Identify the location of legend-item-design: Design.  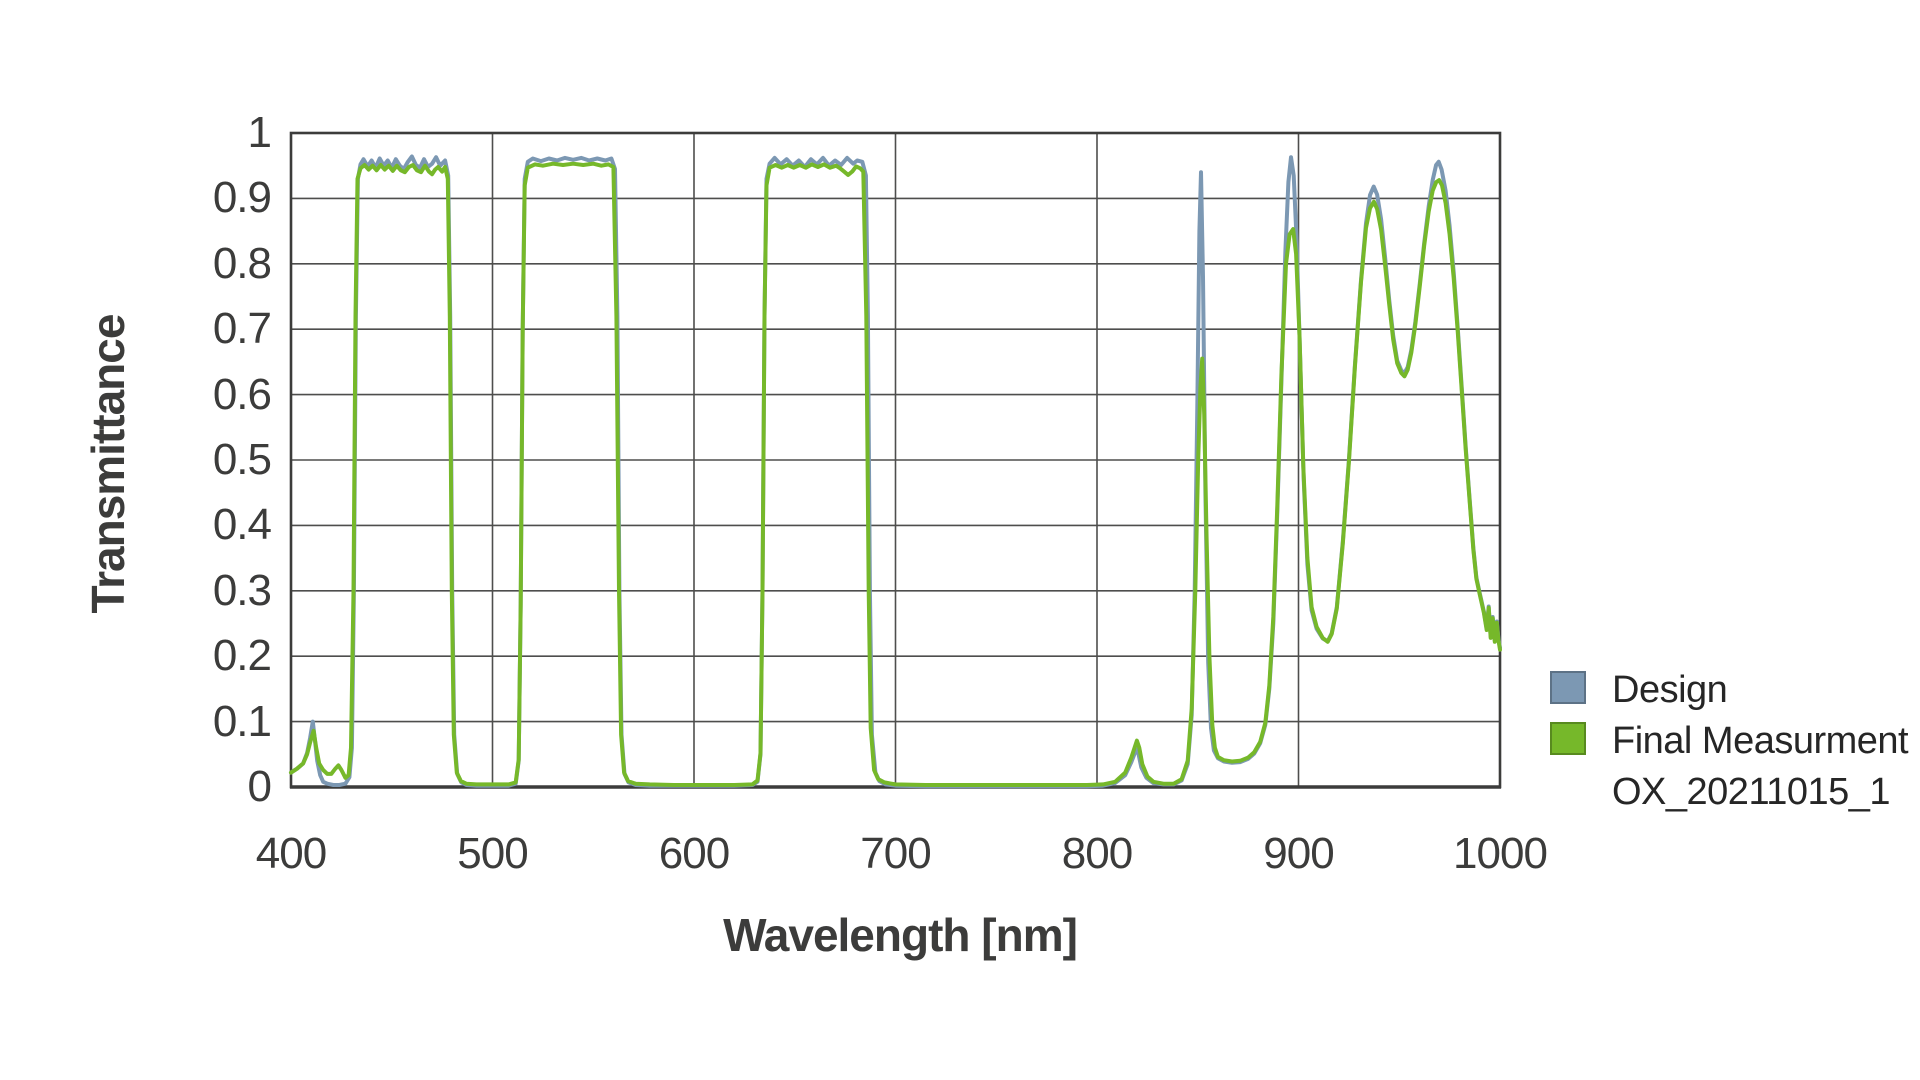
(1730, 693).